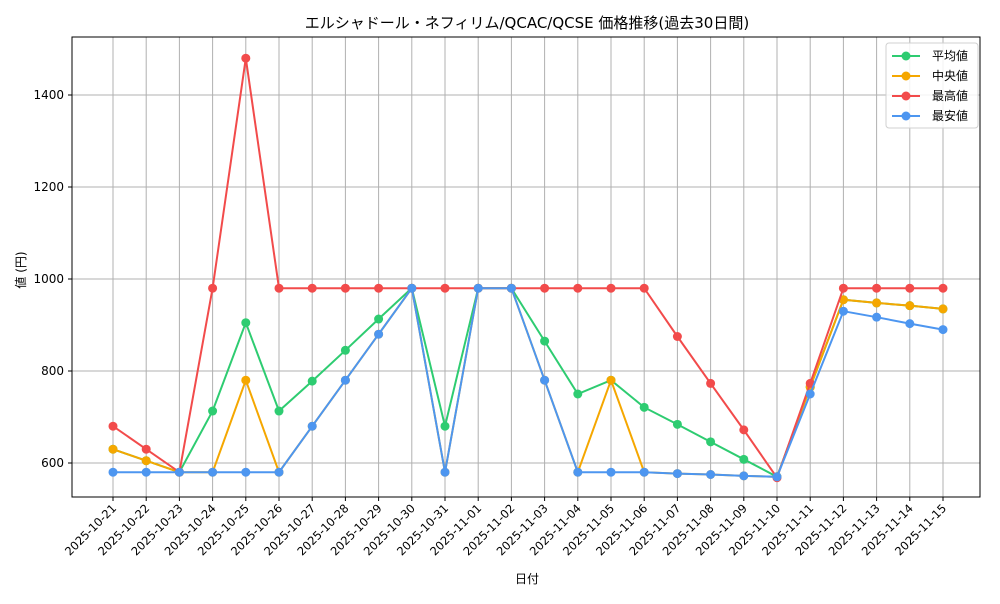 The height and width of the screenshot is (604, 1000). Describe the element at coordinates (48, 95) in the screenshot. I see `y-tick-label: 1400` at that location.